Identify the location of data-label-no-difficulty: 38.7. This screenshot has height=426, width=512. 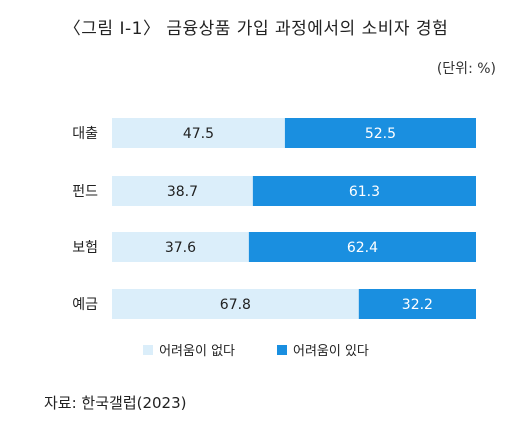
(182, 192).